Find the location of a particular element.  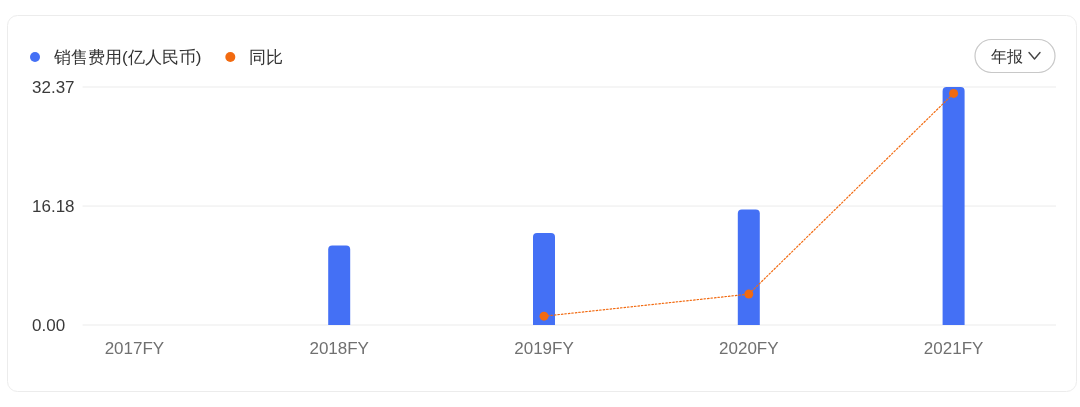

legend-label: 同比 is located at coordinates (266, 57).